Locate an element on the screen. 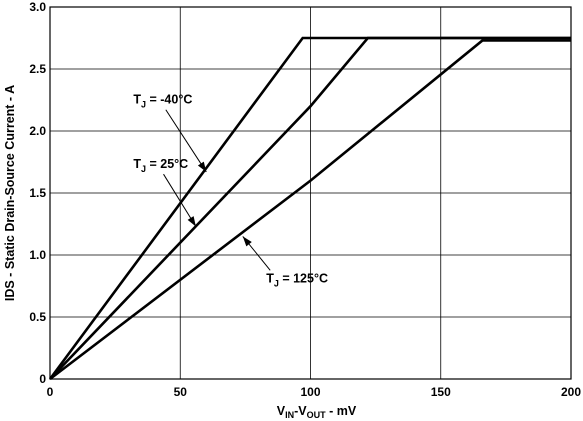  x-tick-label: 0 is located at coordinates (50, 392).